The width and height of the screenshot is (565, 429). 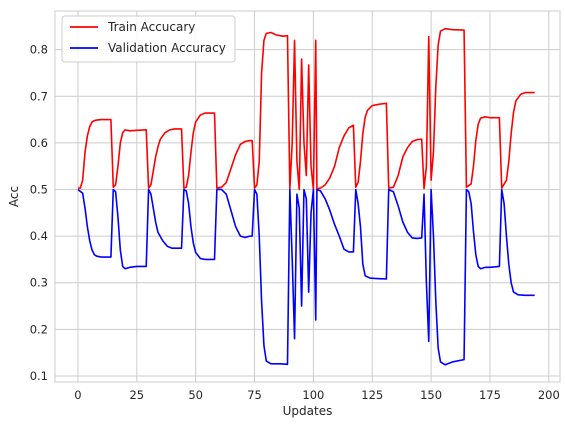 What do you see at coordinates (39, 329) in the screenshot?
I see `y-tick-label: 0.2` at bounding box center [39, 329].